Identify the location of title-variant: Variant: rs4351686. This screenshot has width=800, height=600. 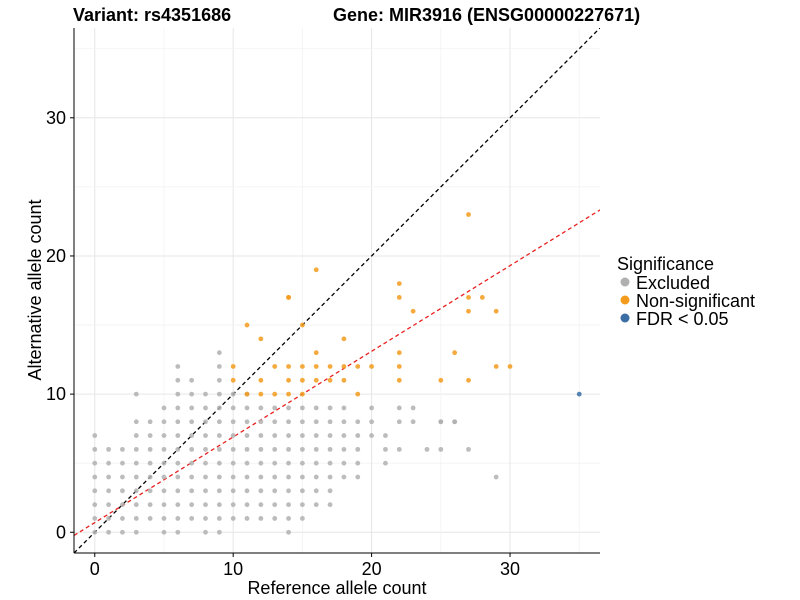
(152, 15).